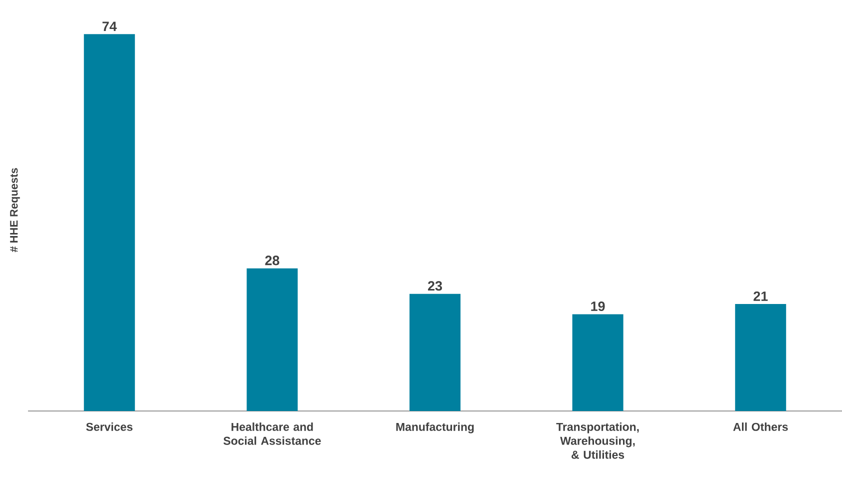 The image size is (842, 490). I want to click on data-label: 19, so click(598, 307).